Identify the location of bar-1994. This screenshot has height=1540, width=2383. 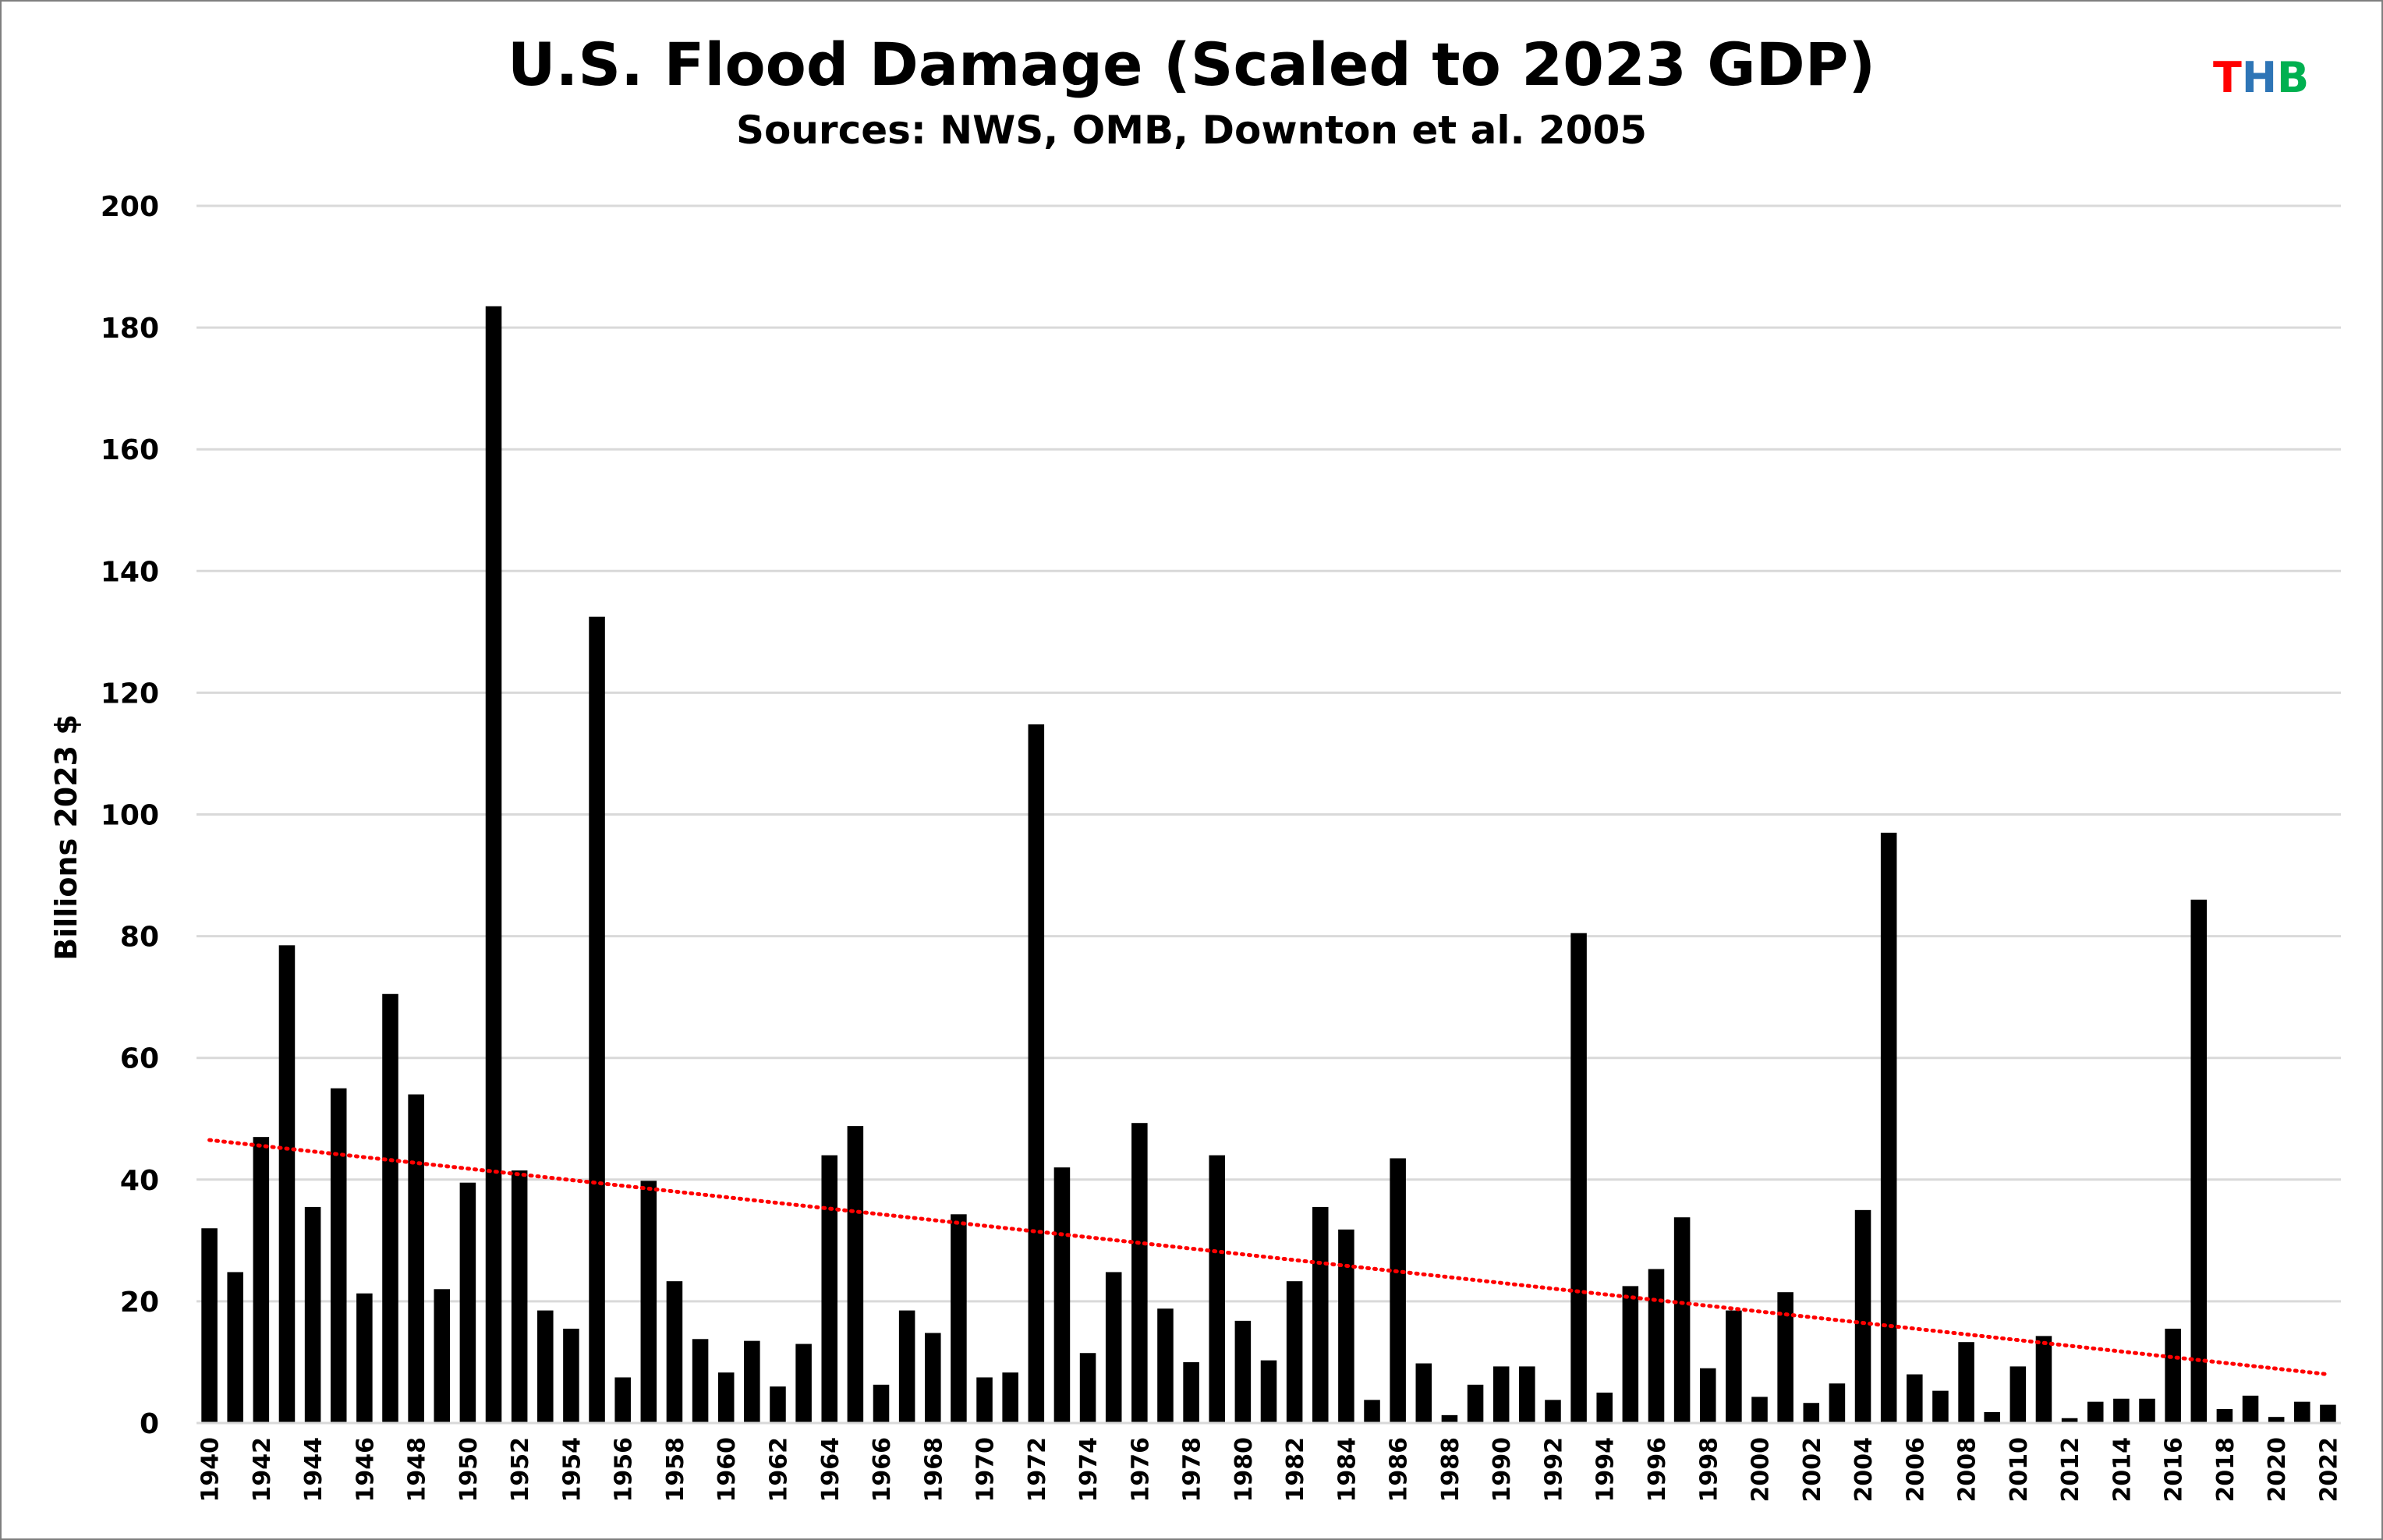
(1604, 1408).